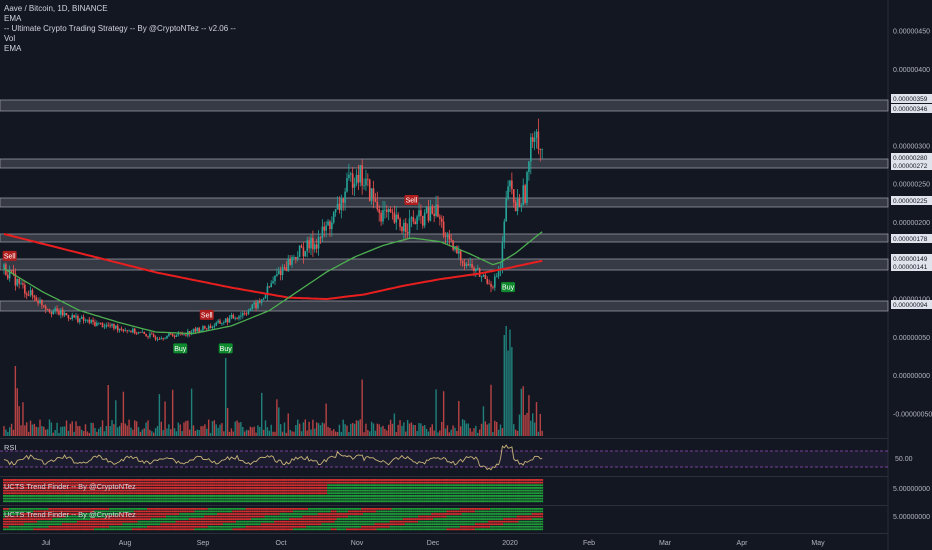 Image resolution: width=932 pixels, height=550 pixels. I want to click on volume-bar, so click(277, 417).